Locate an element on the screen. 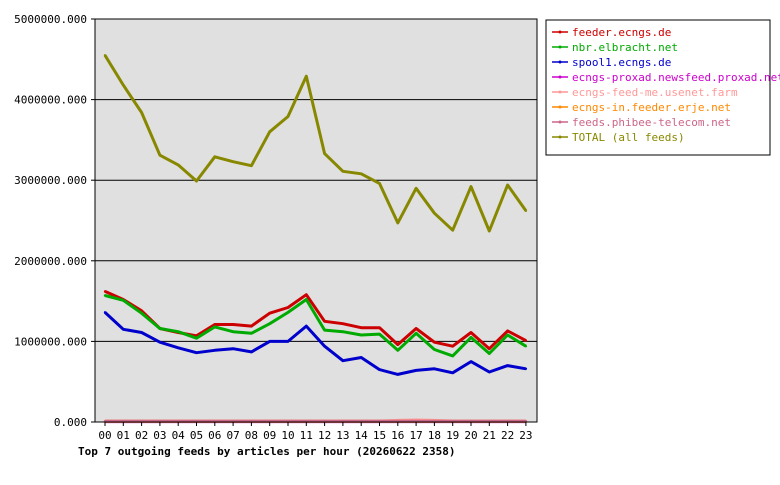 The width and height of the screenshot is (780, 485). legend-label: nbr.elbracht.net is located at coordinates (625, 47).